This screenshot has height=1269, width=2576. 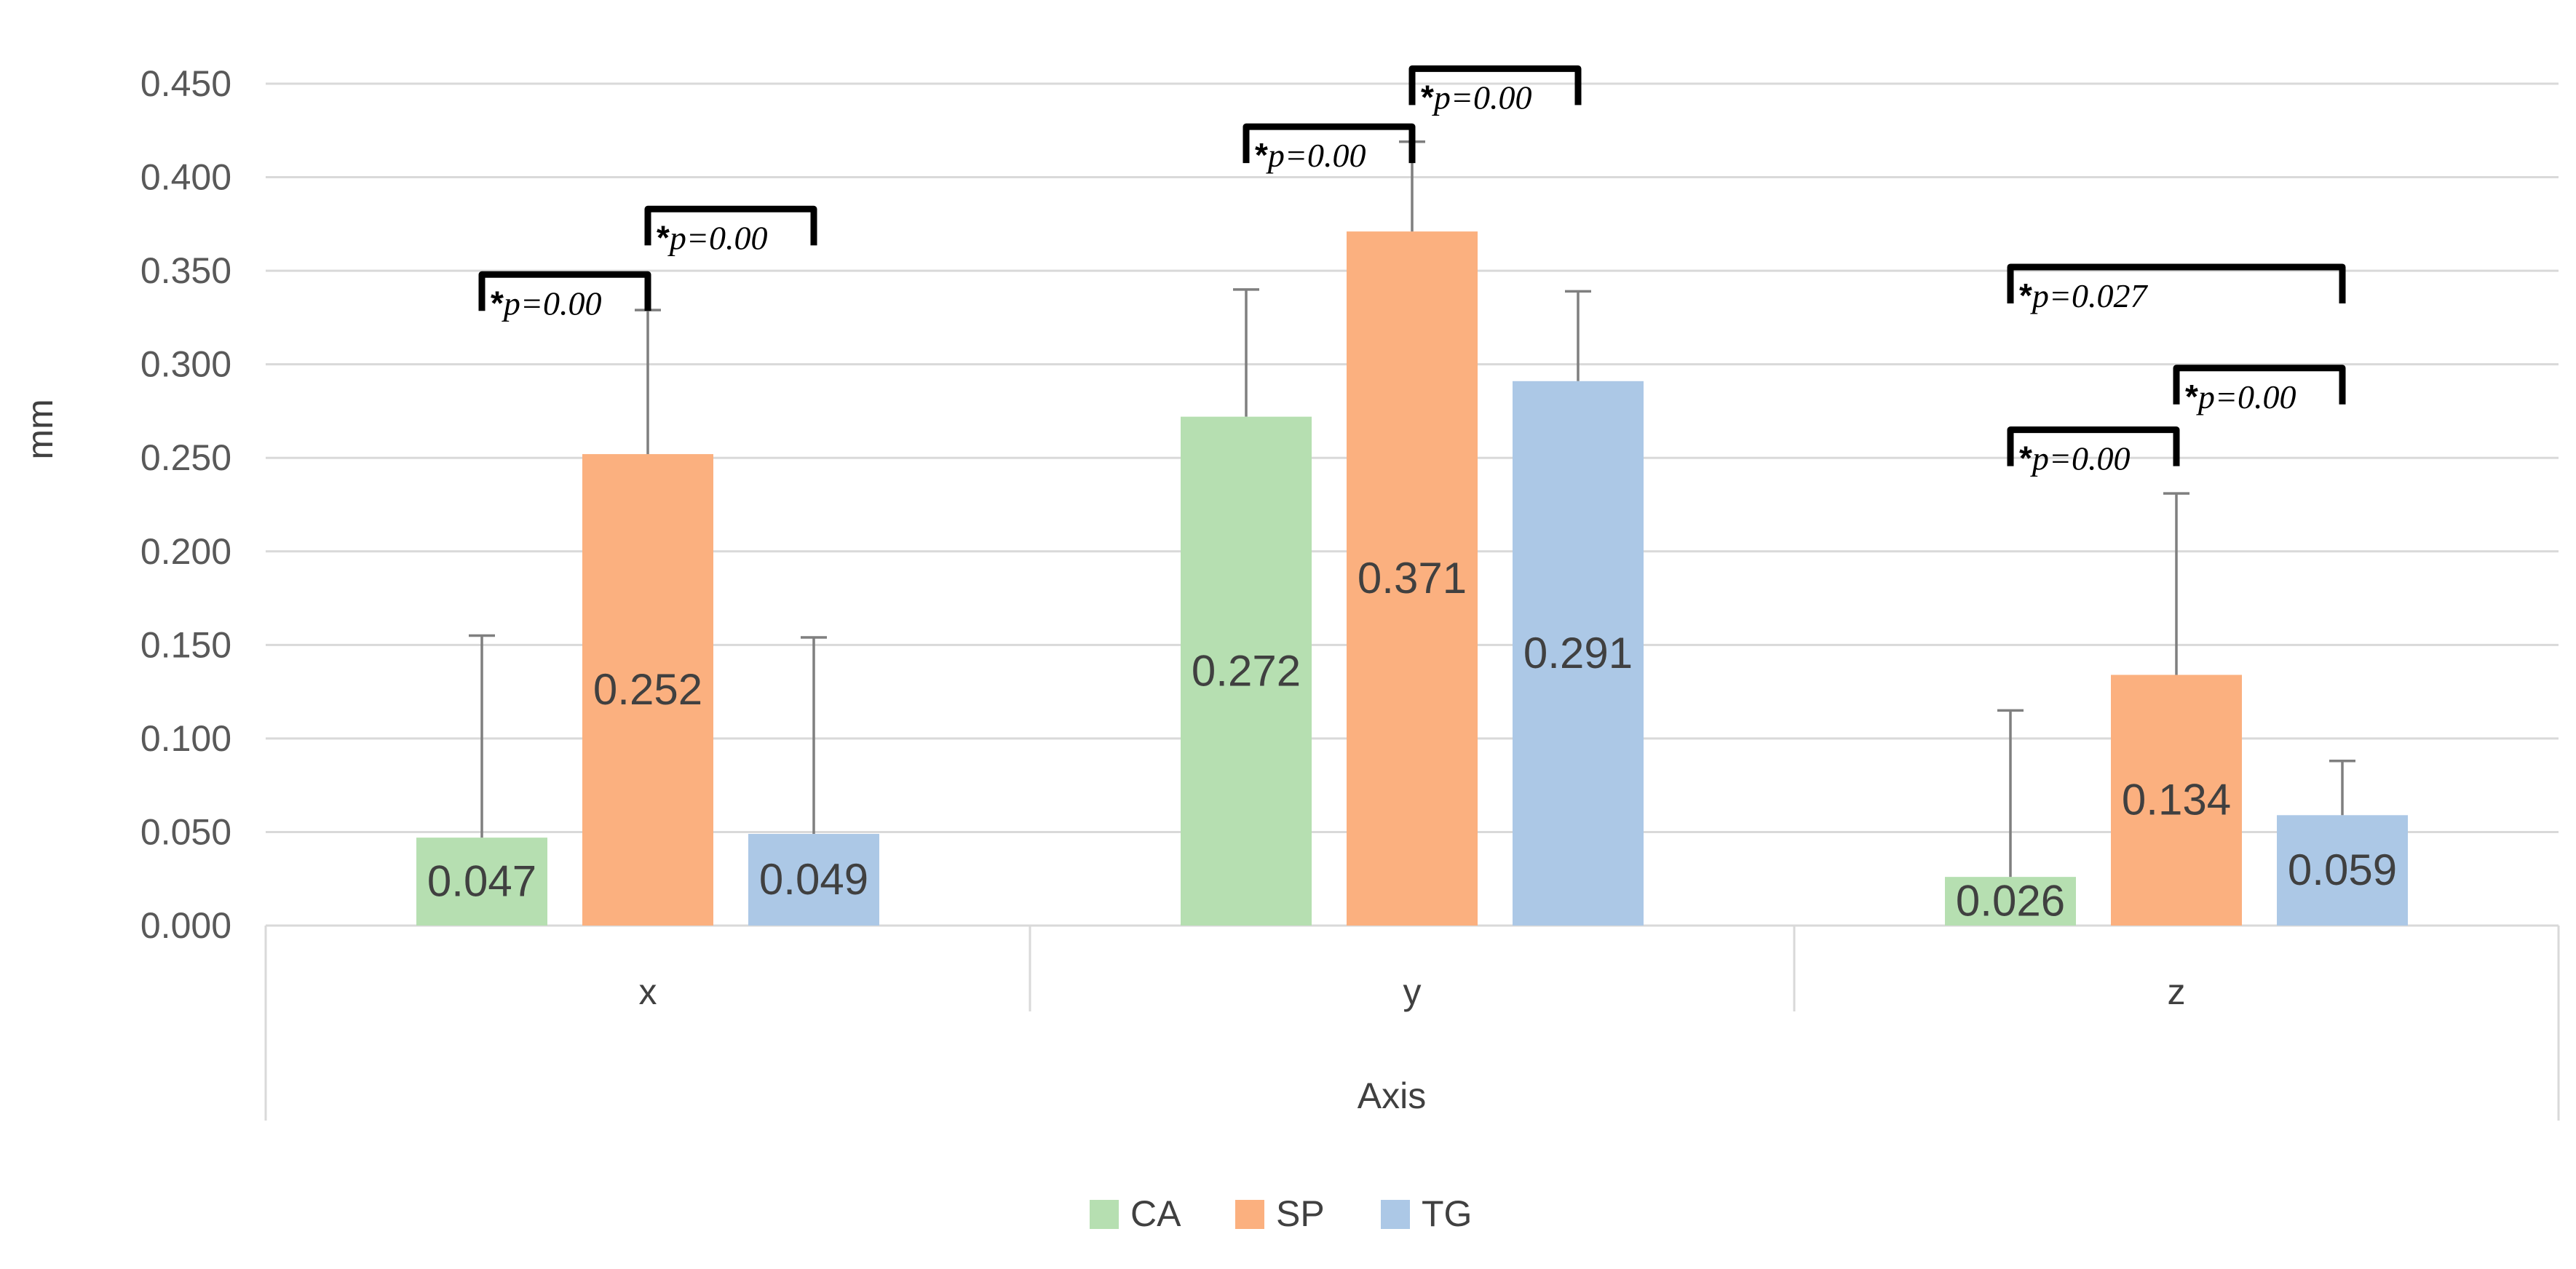 I want to click on bar-ca-x, so click(x=481, y=882).